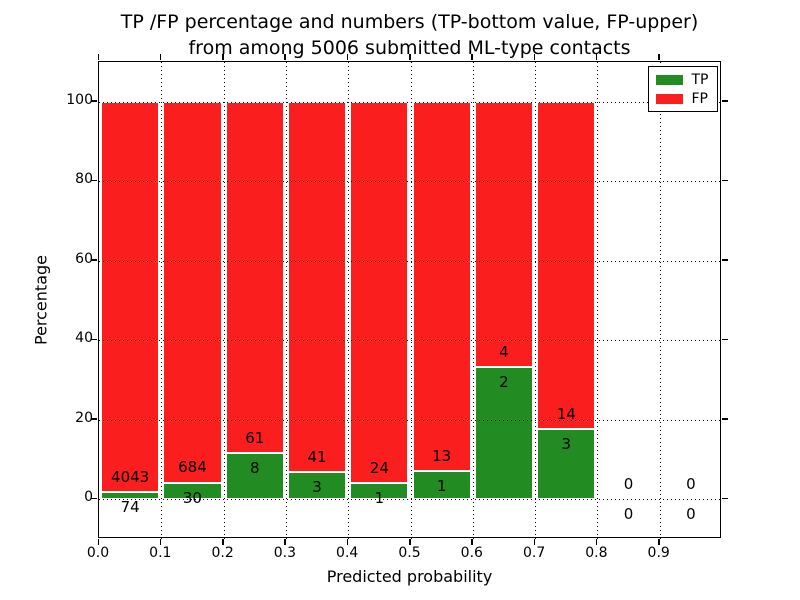 Image resolution: width=800 pixels, height=600 pixels. I want to click on fp-count-label: 4043, so click(130, 476).